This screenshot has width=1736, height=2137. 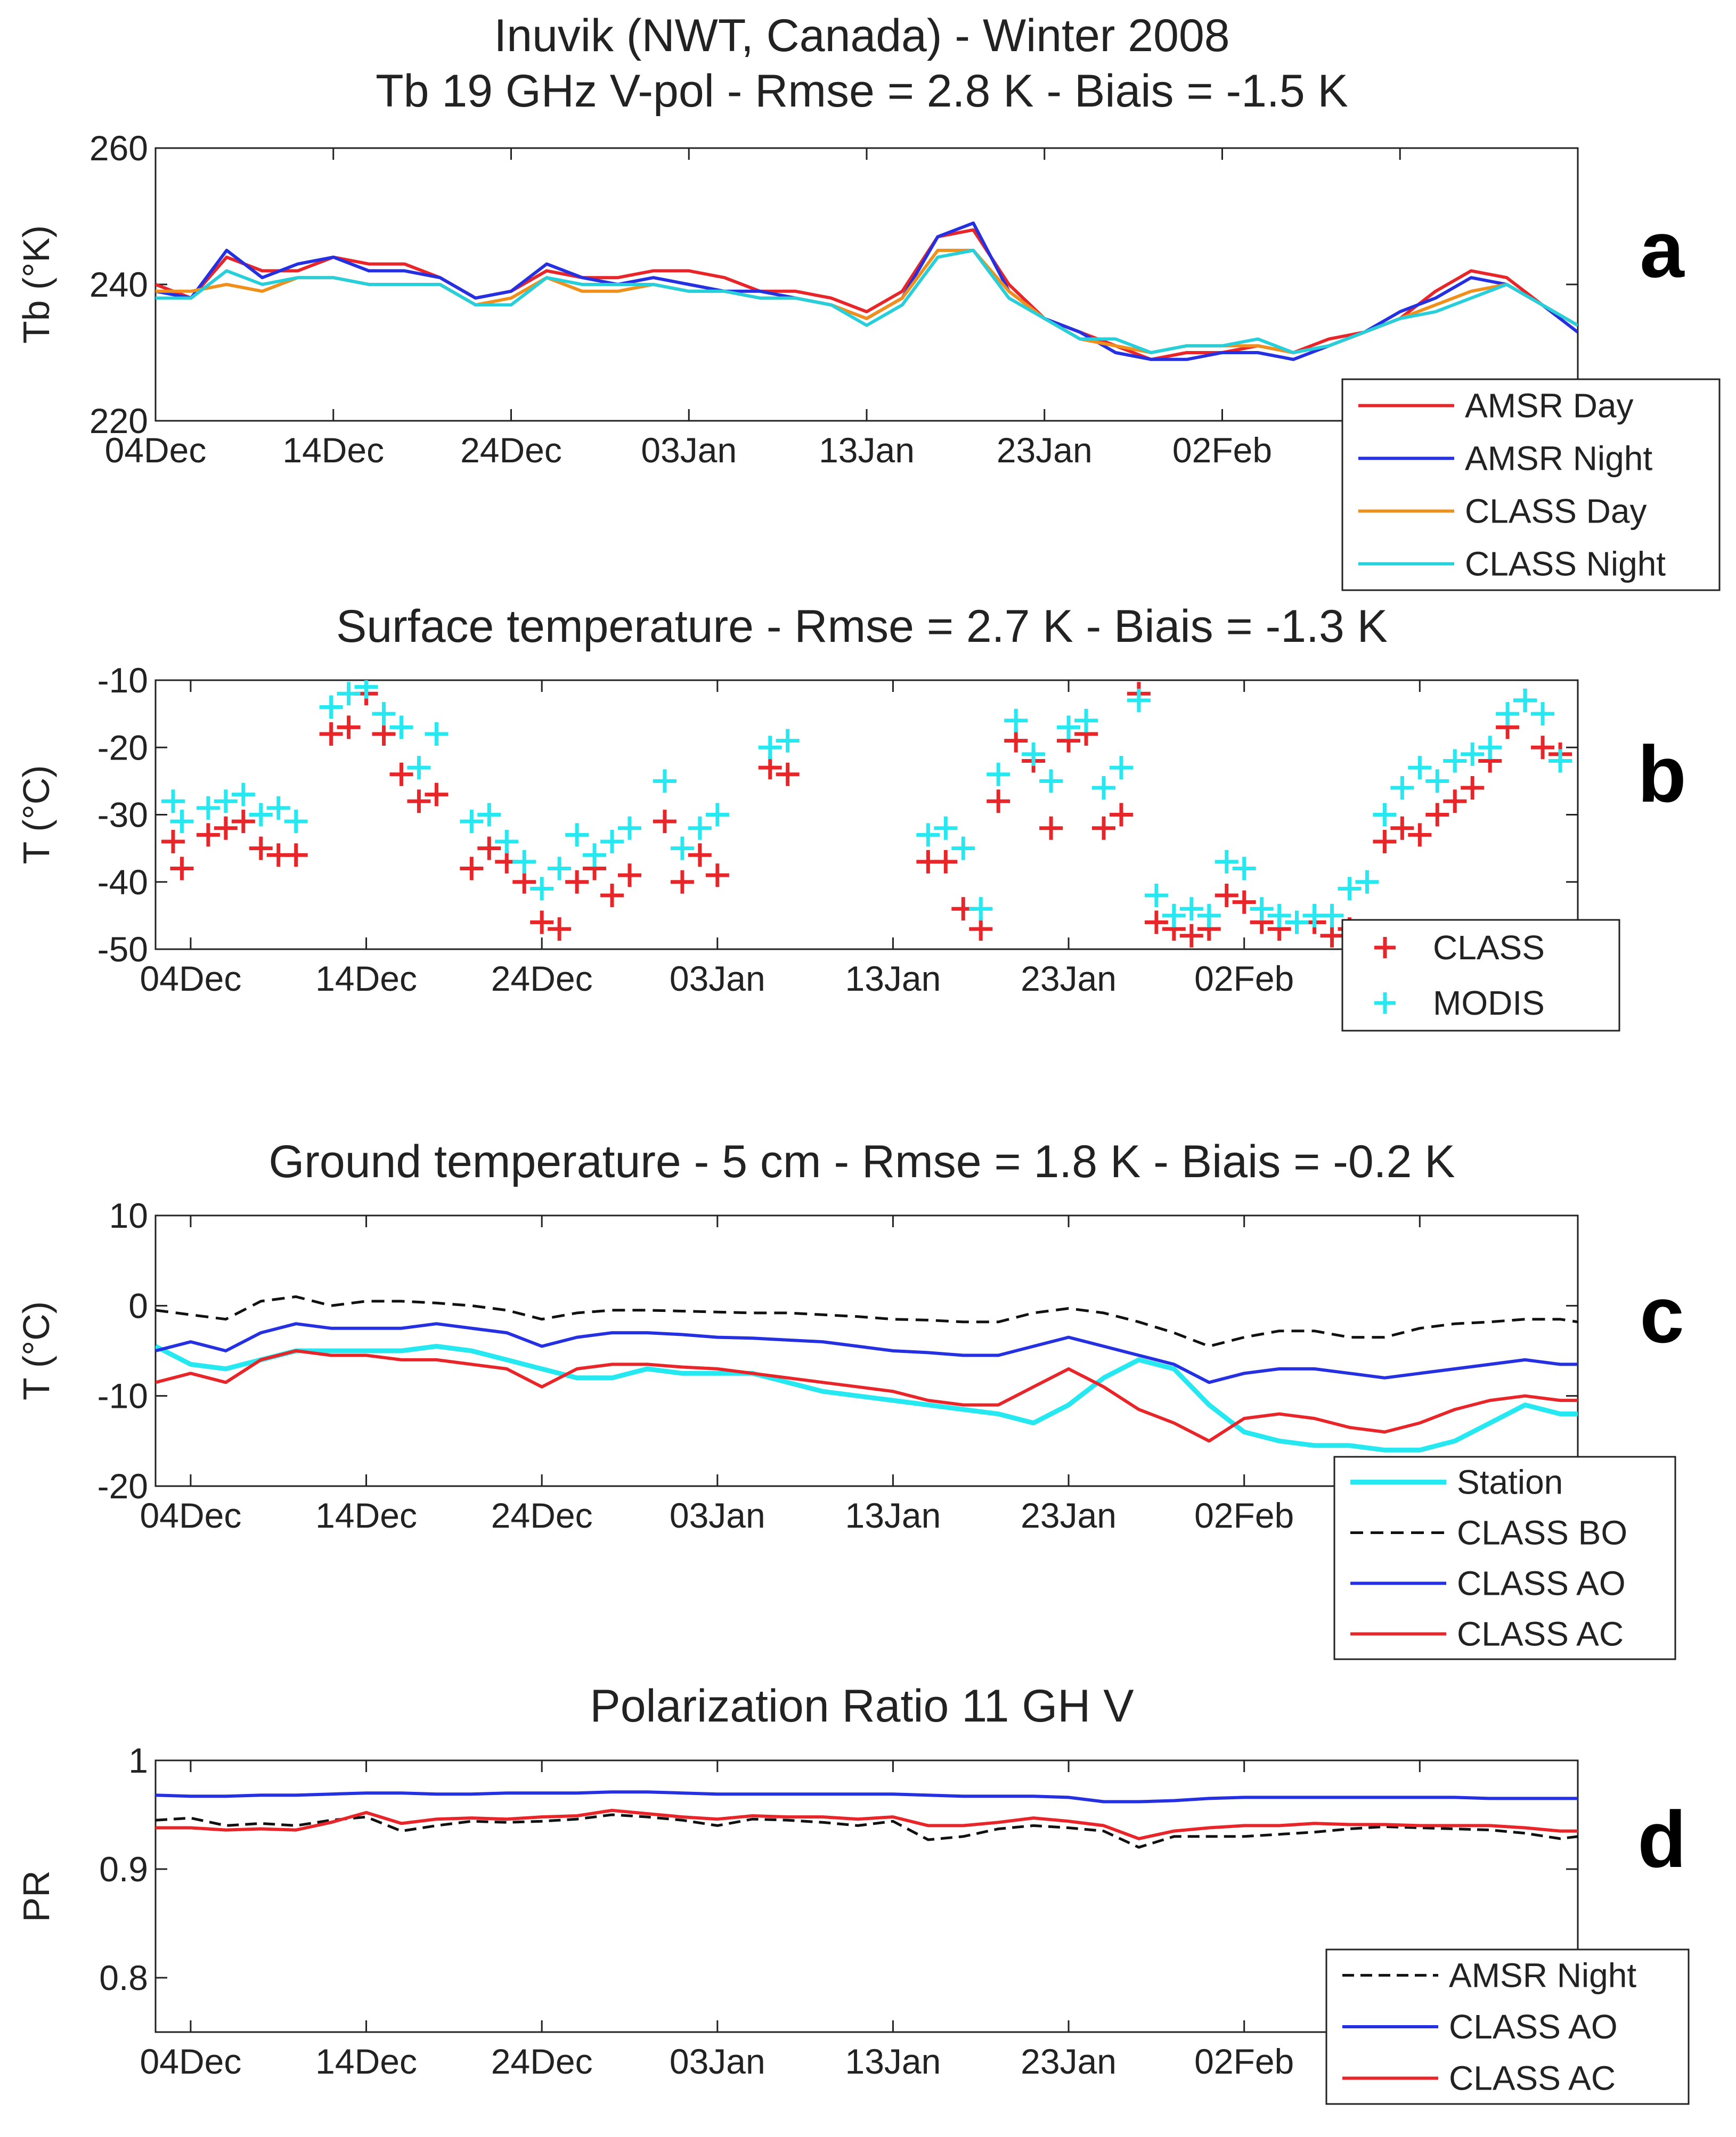 What do you see at coordinates (867, 301) in the screenshot?
I see `series-line-class-night` at bounding box center [867, 301].